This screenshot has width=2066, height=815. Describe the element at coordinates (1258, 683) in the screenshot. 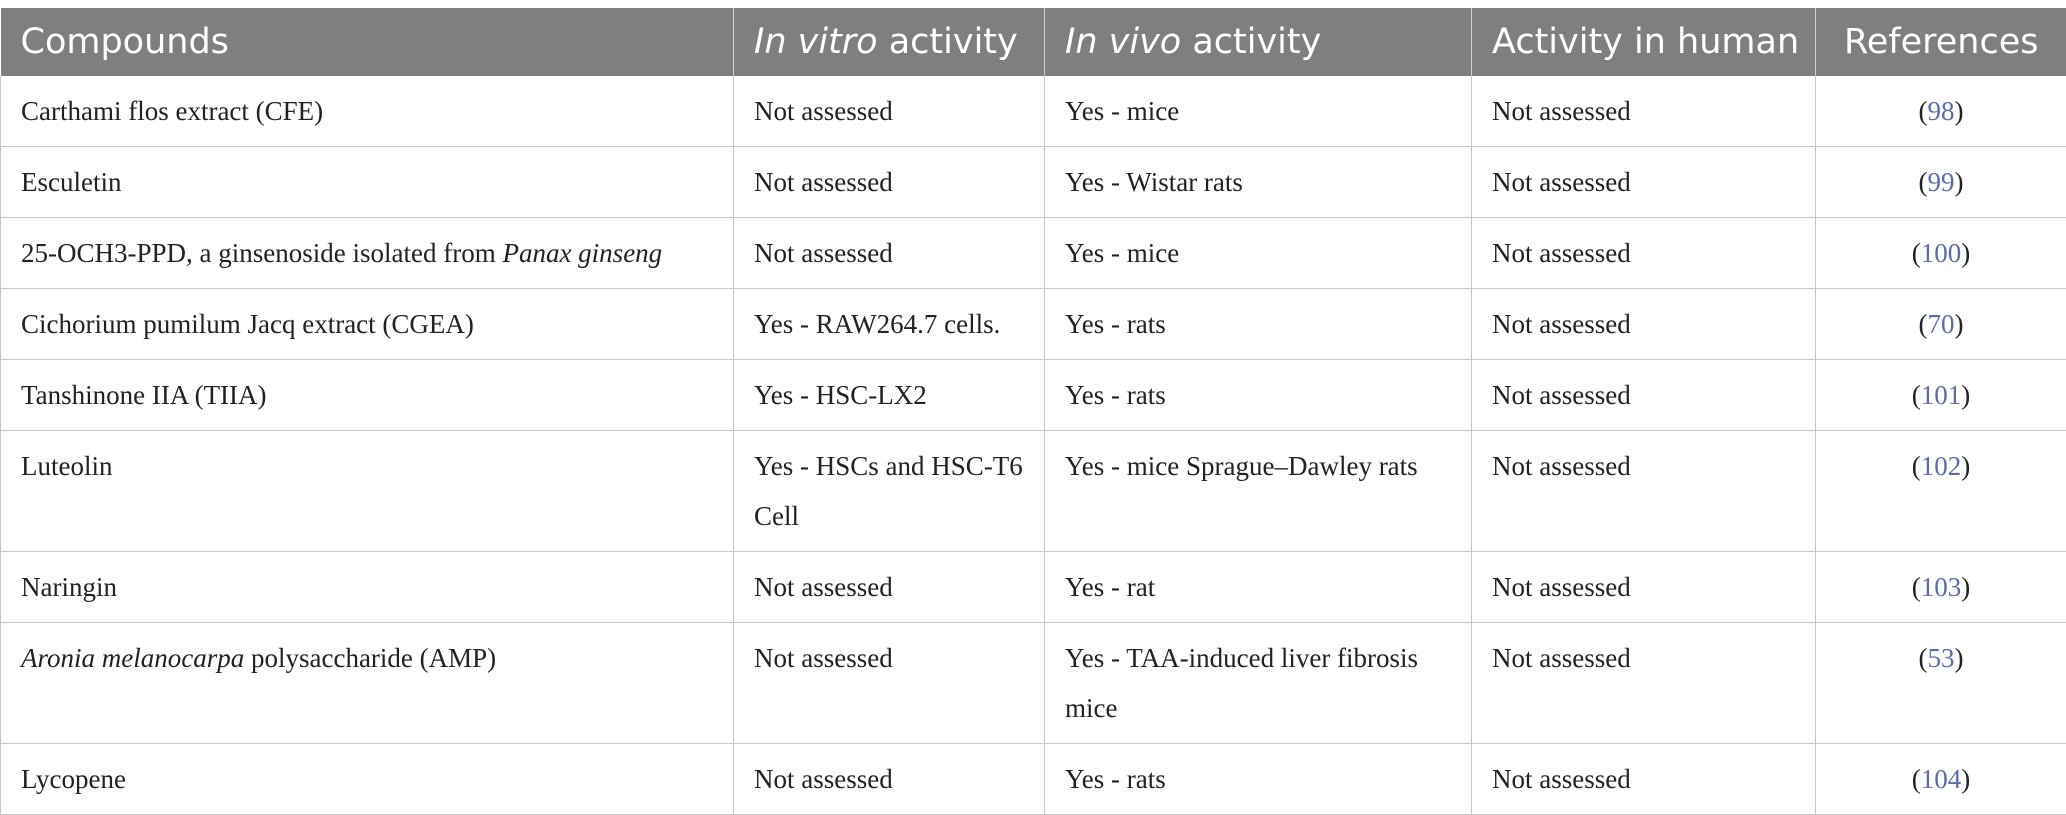

I see `cell-in-vivo: Yes - TAA-induced liver fibrosis mice` at that location.